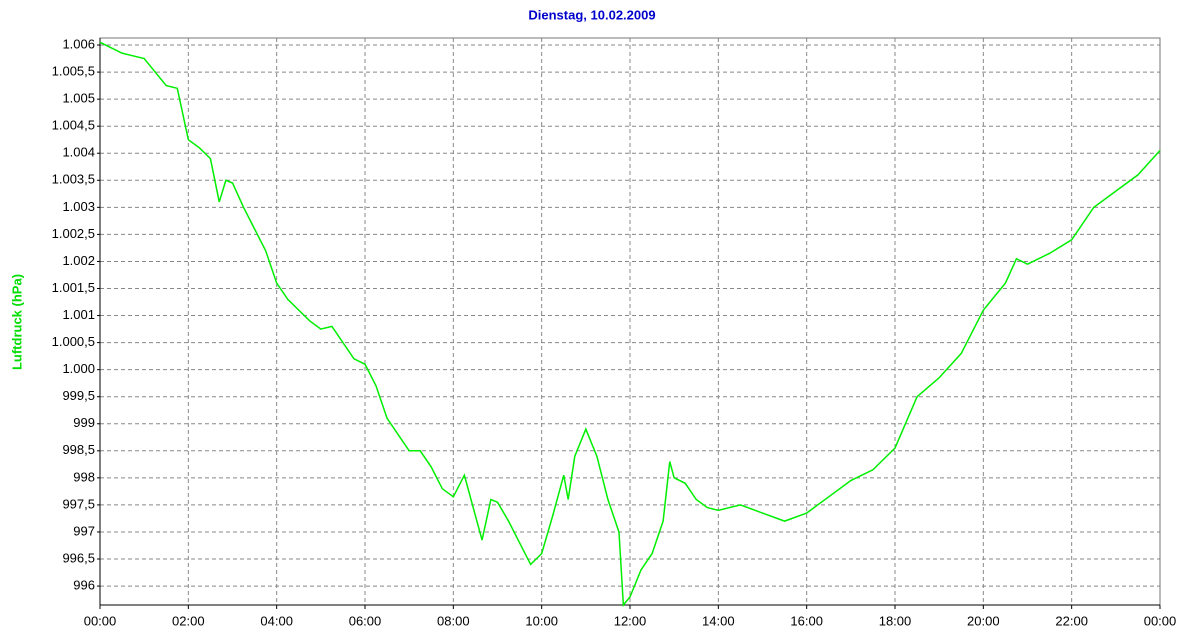  I want to click on x-tick-label: 14:00, so click(718, 620).